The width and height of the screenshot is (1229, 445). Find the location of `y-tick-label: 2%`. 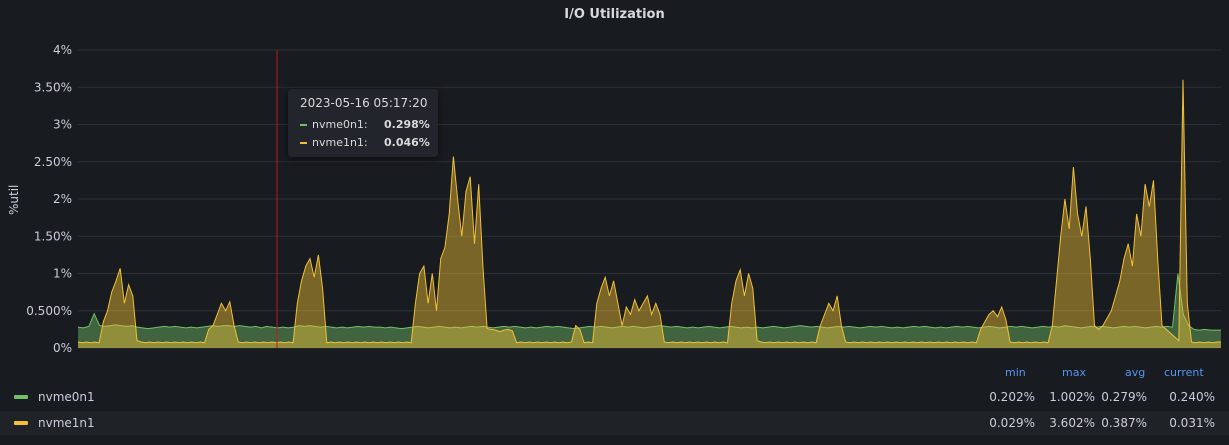

y-tick-label: 2% is located at coordinates (62, 199).